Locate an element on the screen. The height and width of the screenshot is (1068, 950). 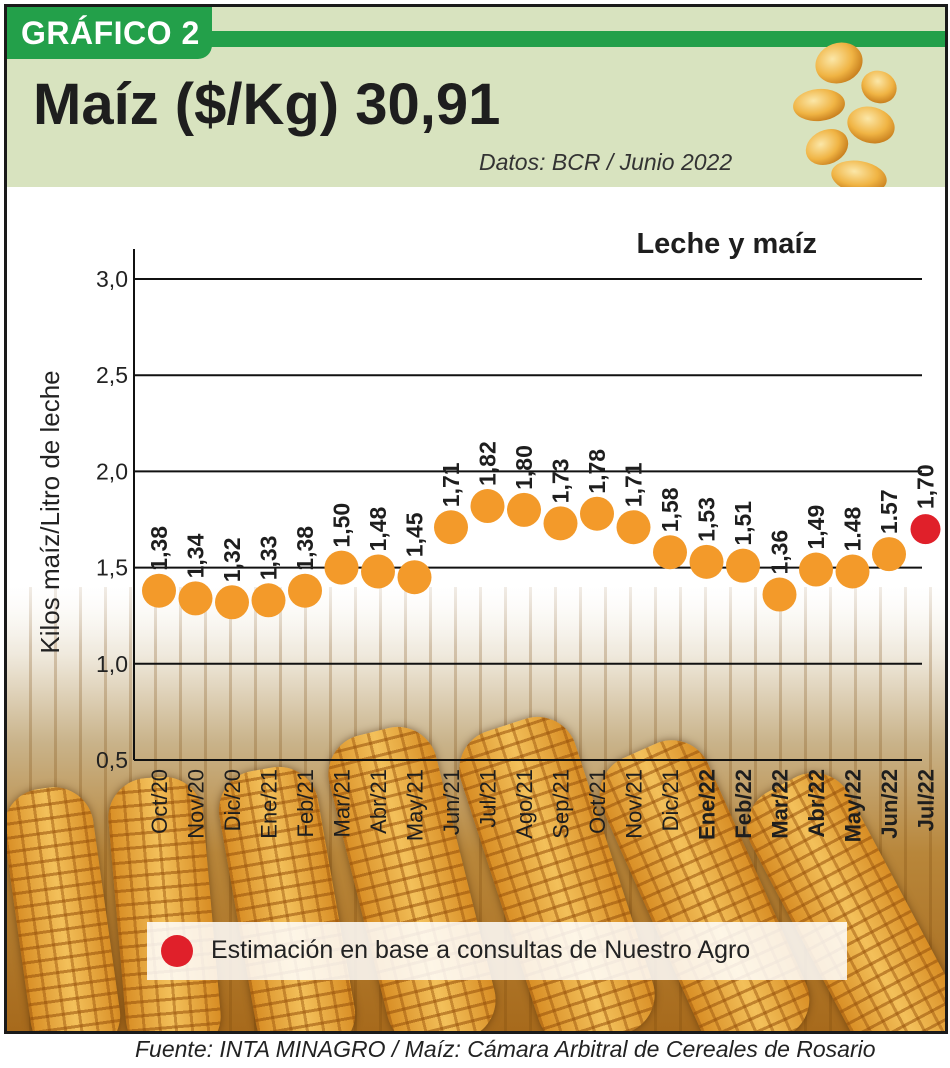
x-tick-label: Abr/22 is located at coordinates (816, 803).